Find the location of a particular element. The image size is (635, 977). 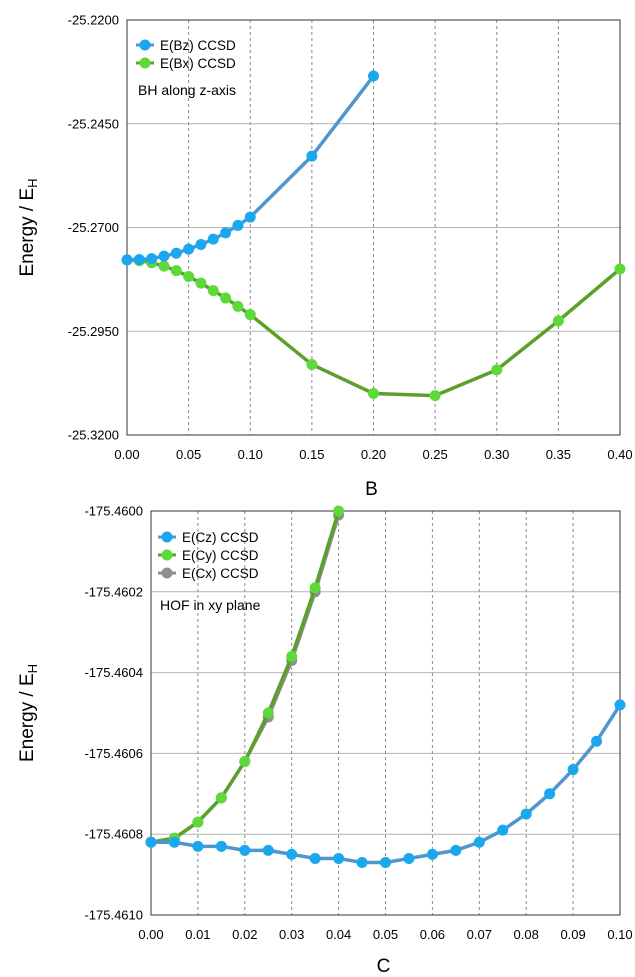

legend-label: E(Cx) CCSD is located at coordinates (220, 573).